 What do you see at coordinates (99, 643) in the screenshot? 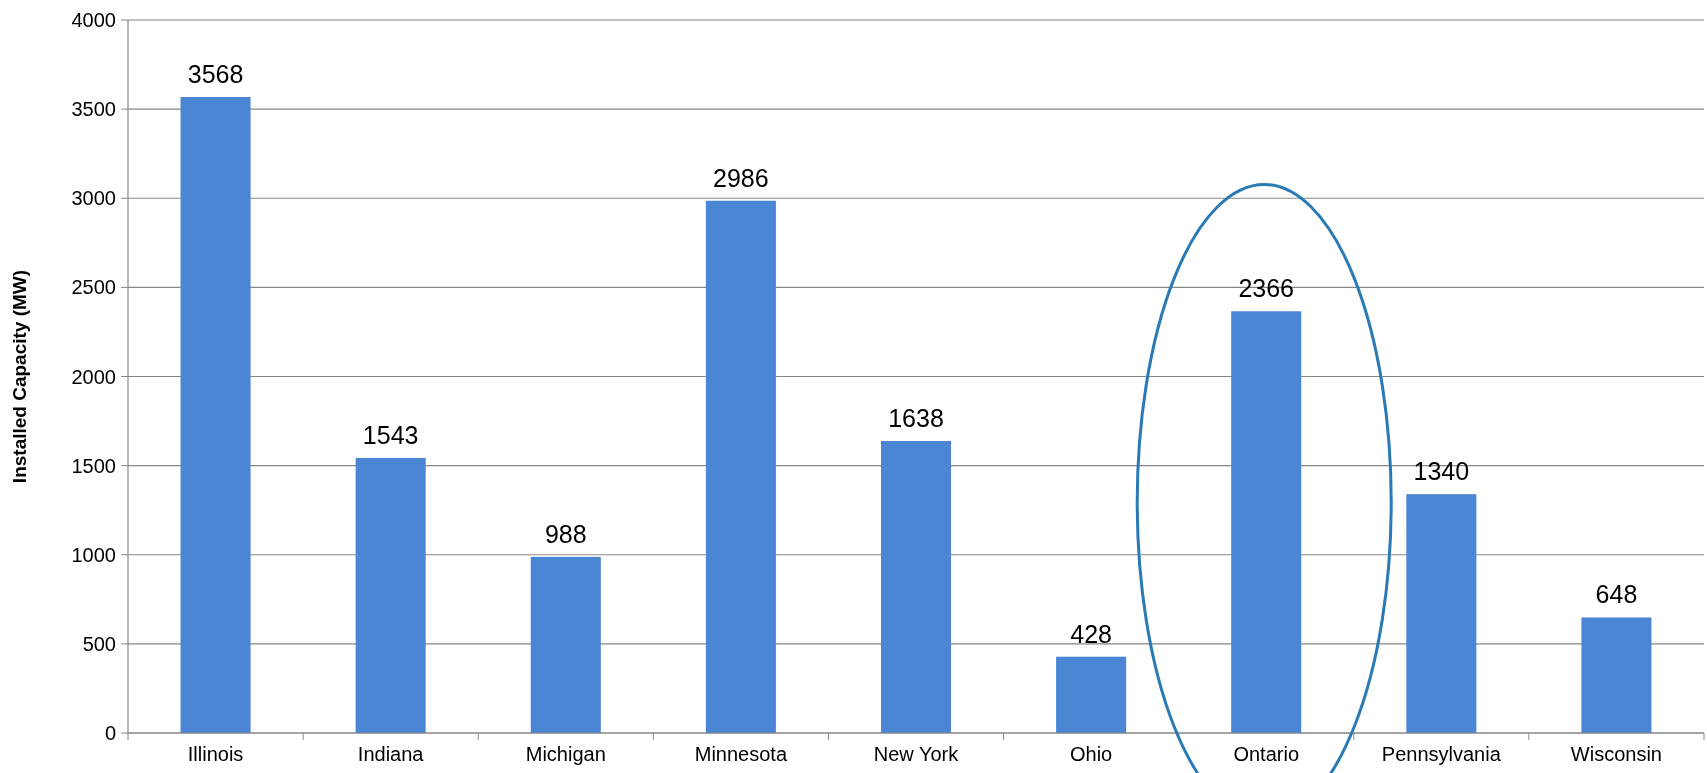
I see `y-tick-label: 500` at bounding box center [99, 643].